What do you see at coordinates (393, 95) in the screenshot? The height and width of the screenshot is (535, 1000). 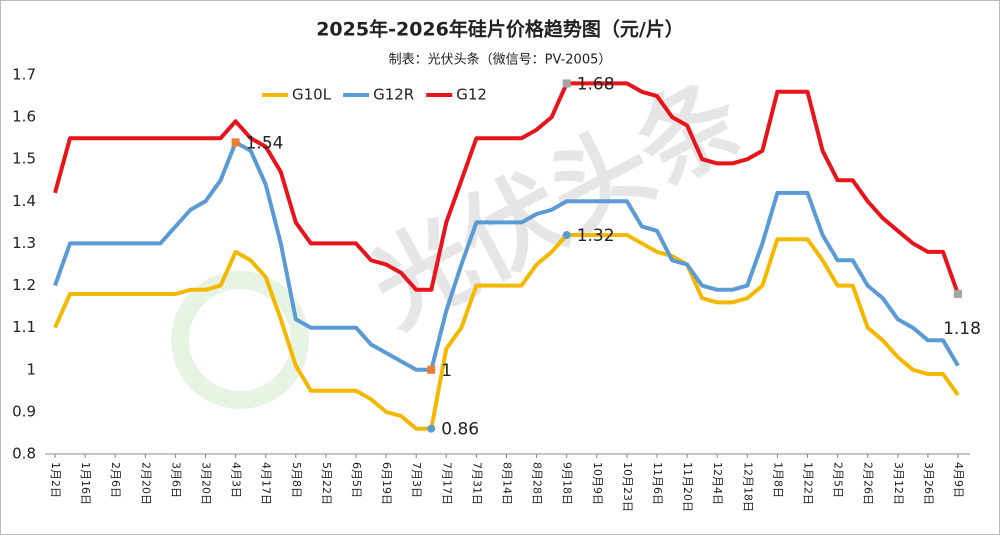 I see `legend-label: G12R` at bounding box center [393, 95].